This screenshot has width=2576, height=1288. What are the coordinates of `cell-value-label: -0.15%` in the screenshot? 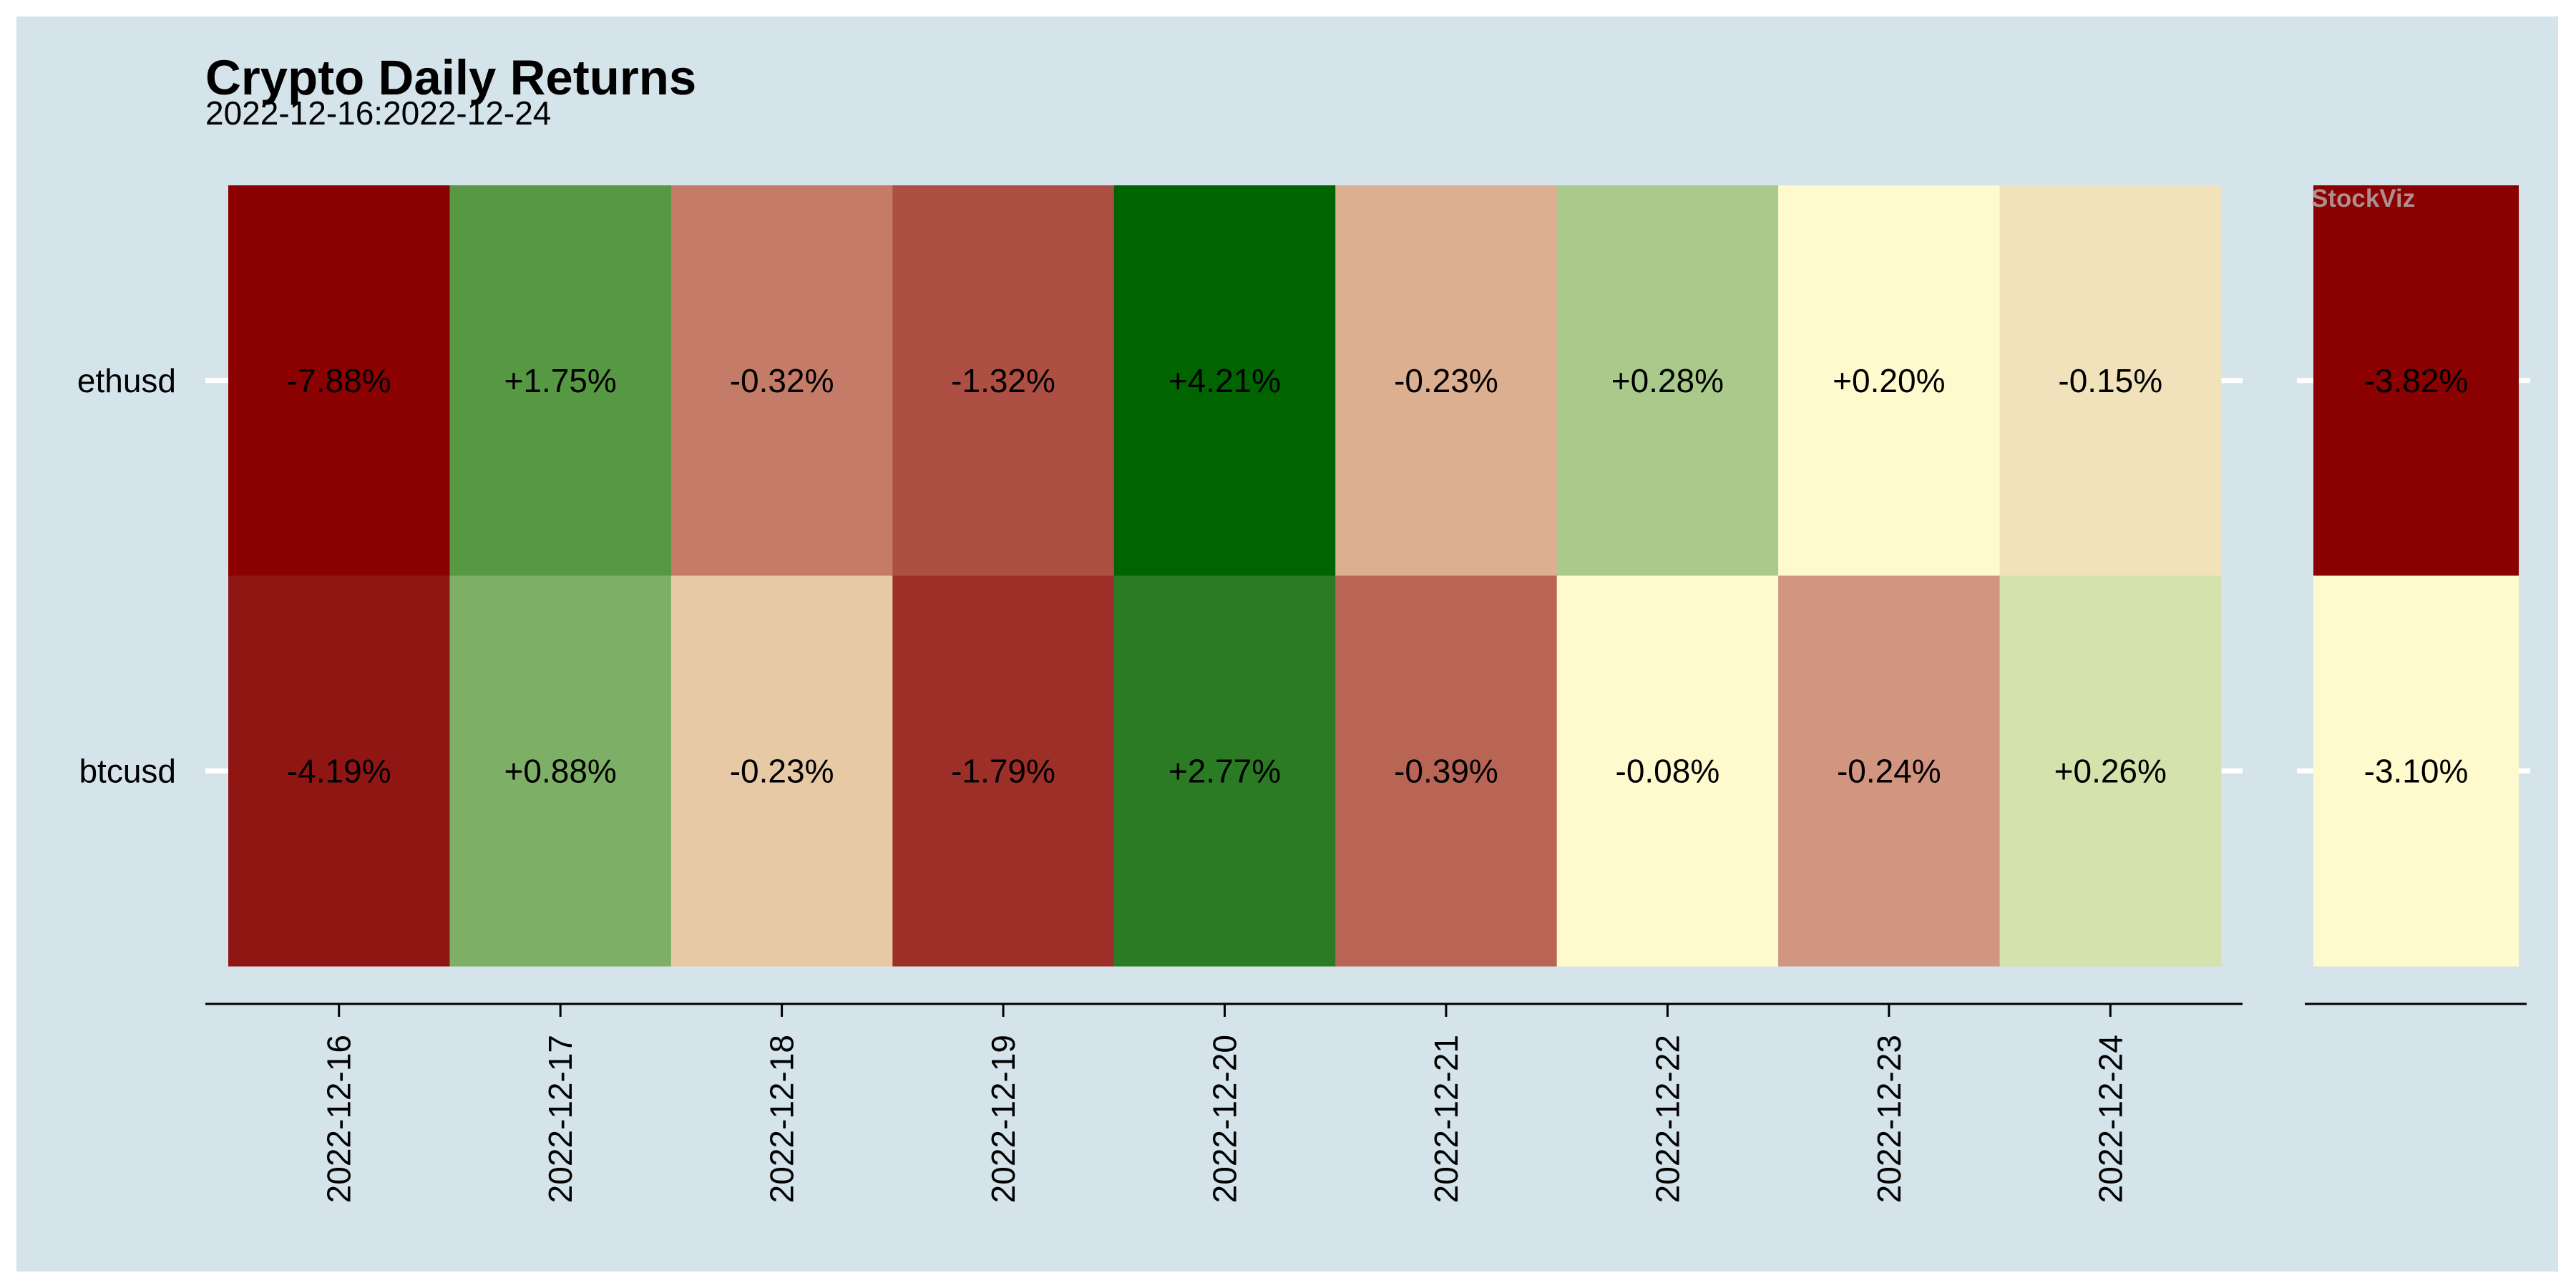 It's located at (2110, 380).